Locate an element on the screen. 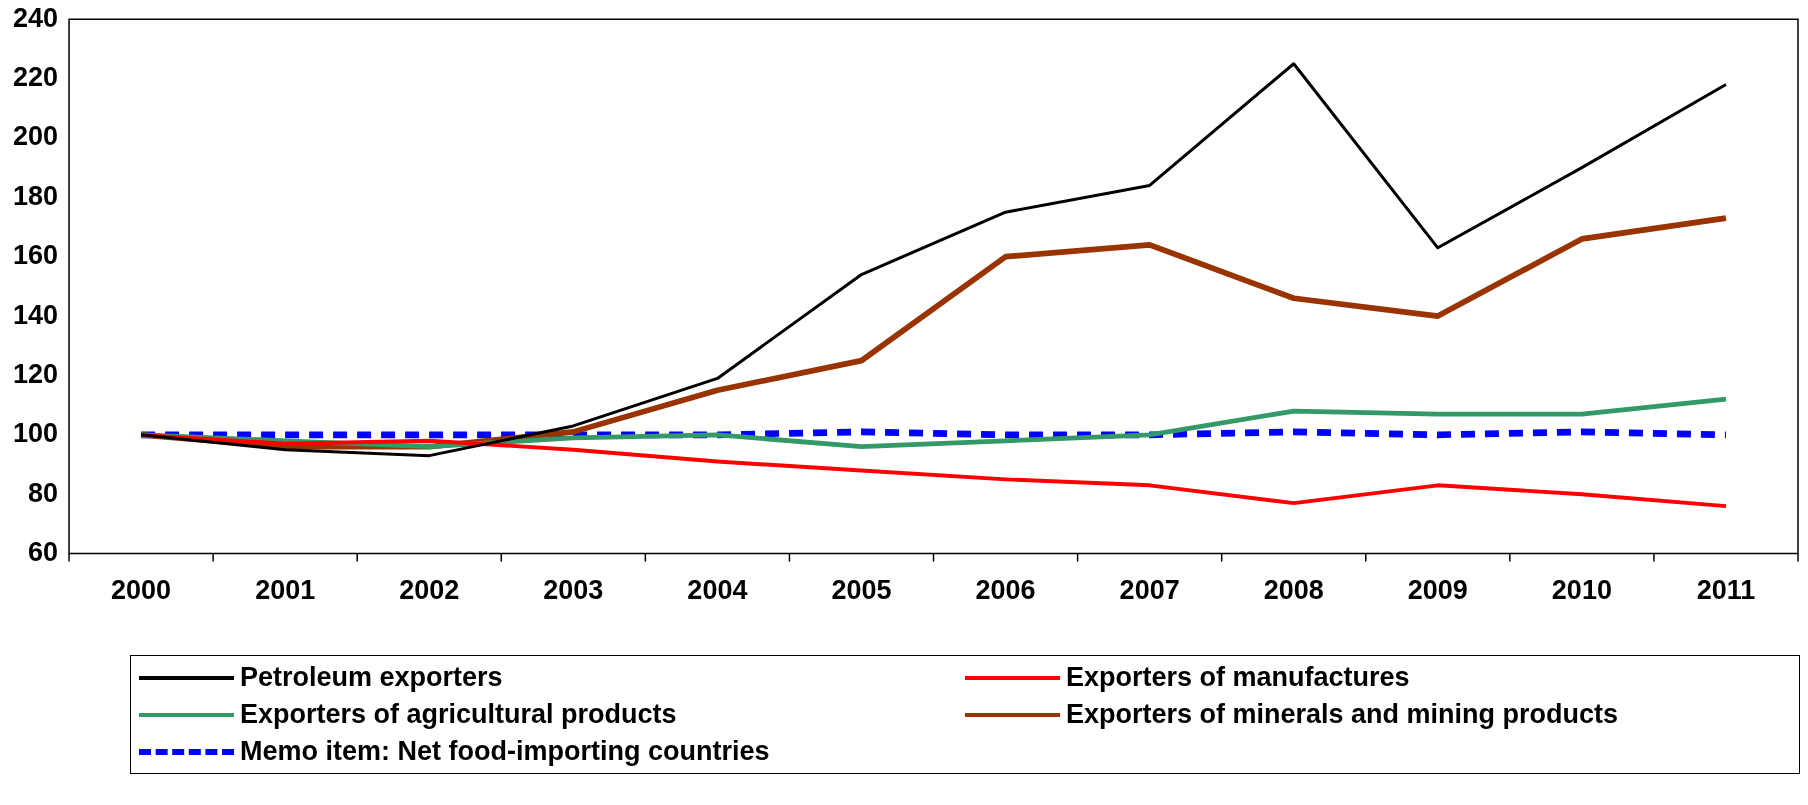 The height and width of the screenshot is (805, 1808). legend-label: Memo item: Net food-importing countries is located at coordinates (505, 751).